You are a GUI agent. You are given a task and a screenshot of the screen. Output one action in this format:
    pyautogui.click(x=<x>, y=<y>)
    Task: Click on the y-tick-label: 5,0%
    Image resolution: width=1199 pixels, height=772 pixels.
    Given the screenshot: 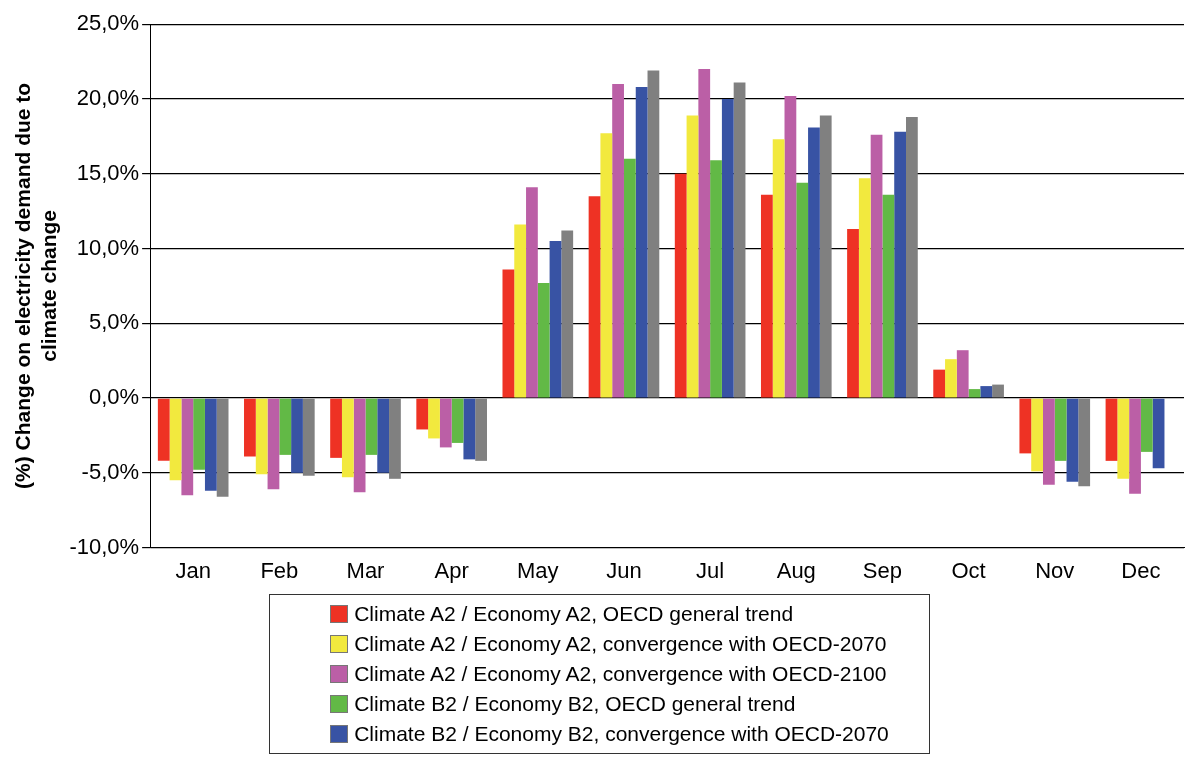 What is the action you would take?
    pyautogui.click(x=114, y=322)
    